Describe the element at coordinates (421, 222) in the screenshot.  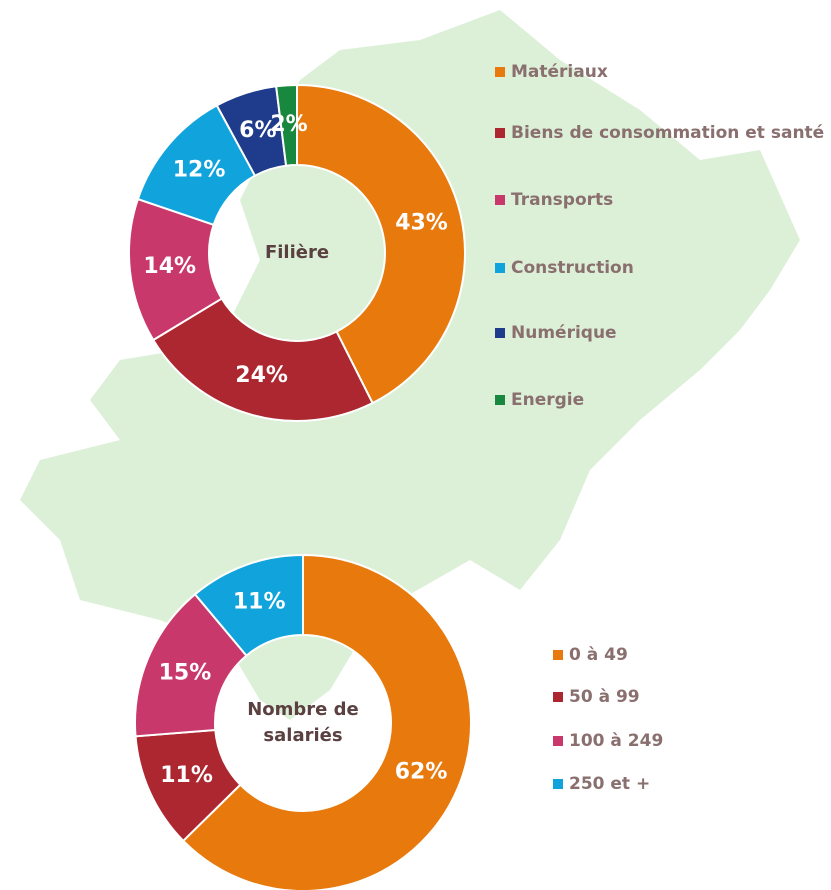
I see `value-label: 43%` at that location.